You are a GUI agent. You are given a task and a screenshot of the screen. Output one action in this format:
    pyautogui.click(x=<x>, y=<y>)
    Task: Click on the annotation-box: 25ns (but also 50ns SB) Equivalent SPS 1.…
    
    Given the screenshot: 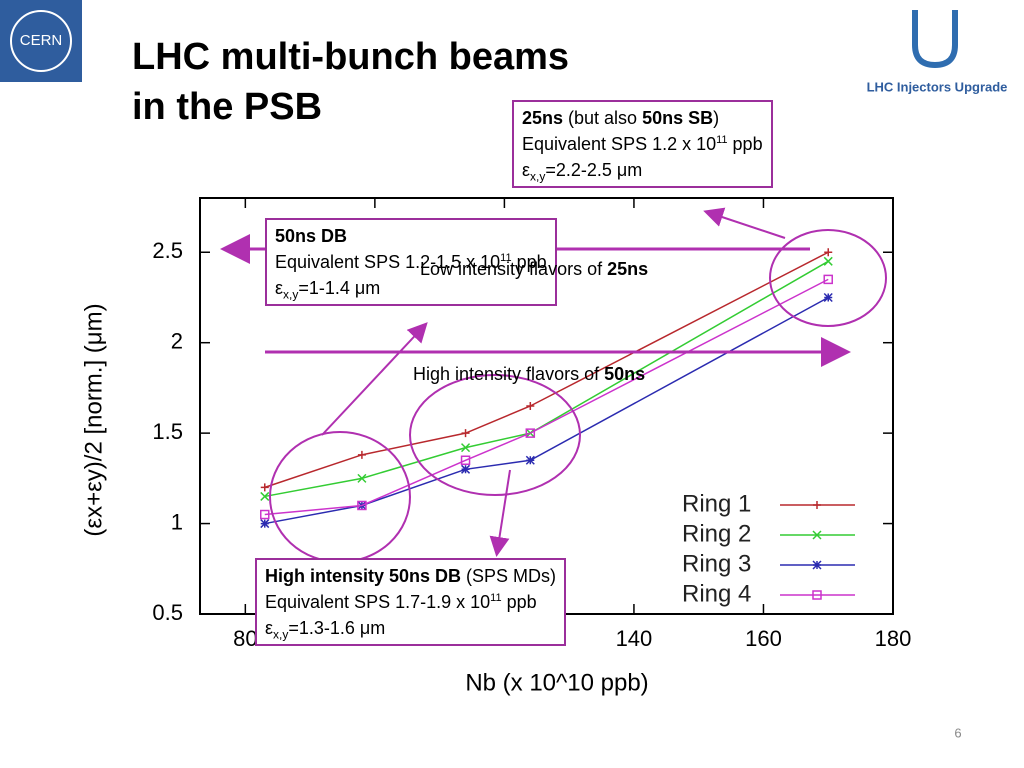 What is the action you would take?
    pyautogui.click(x=642, y=144)
    